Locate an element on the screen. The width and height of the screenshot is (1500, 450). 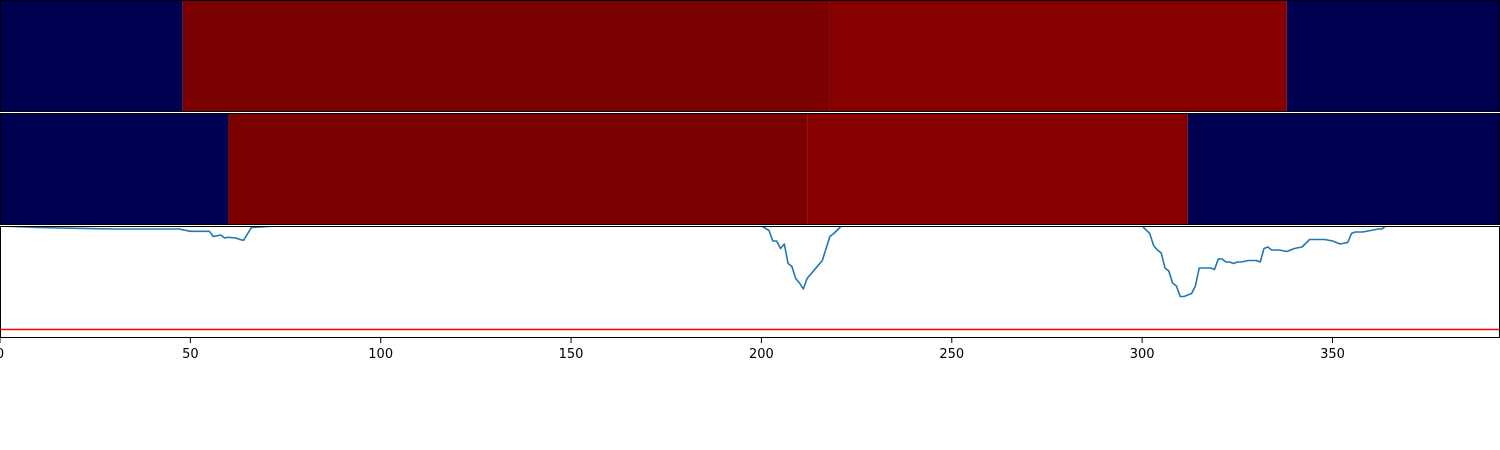
x-tick-label: 0 is located at coordinates (2, 354).